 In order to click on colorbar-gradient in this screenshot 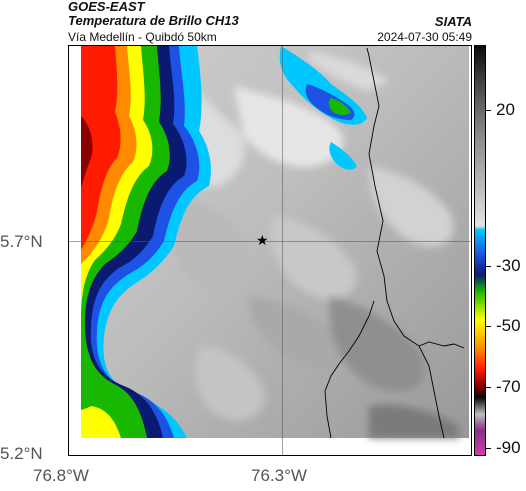, I will do `click(480, 250)`.